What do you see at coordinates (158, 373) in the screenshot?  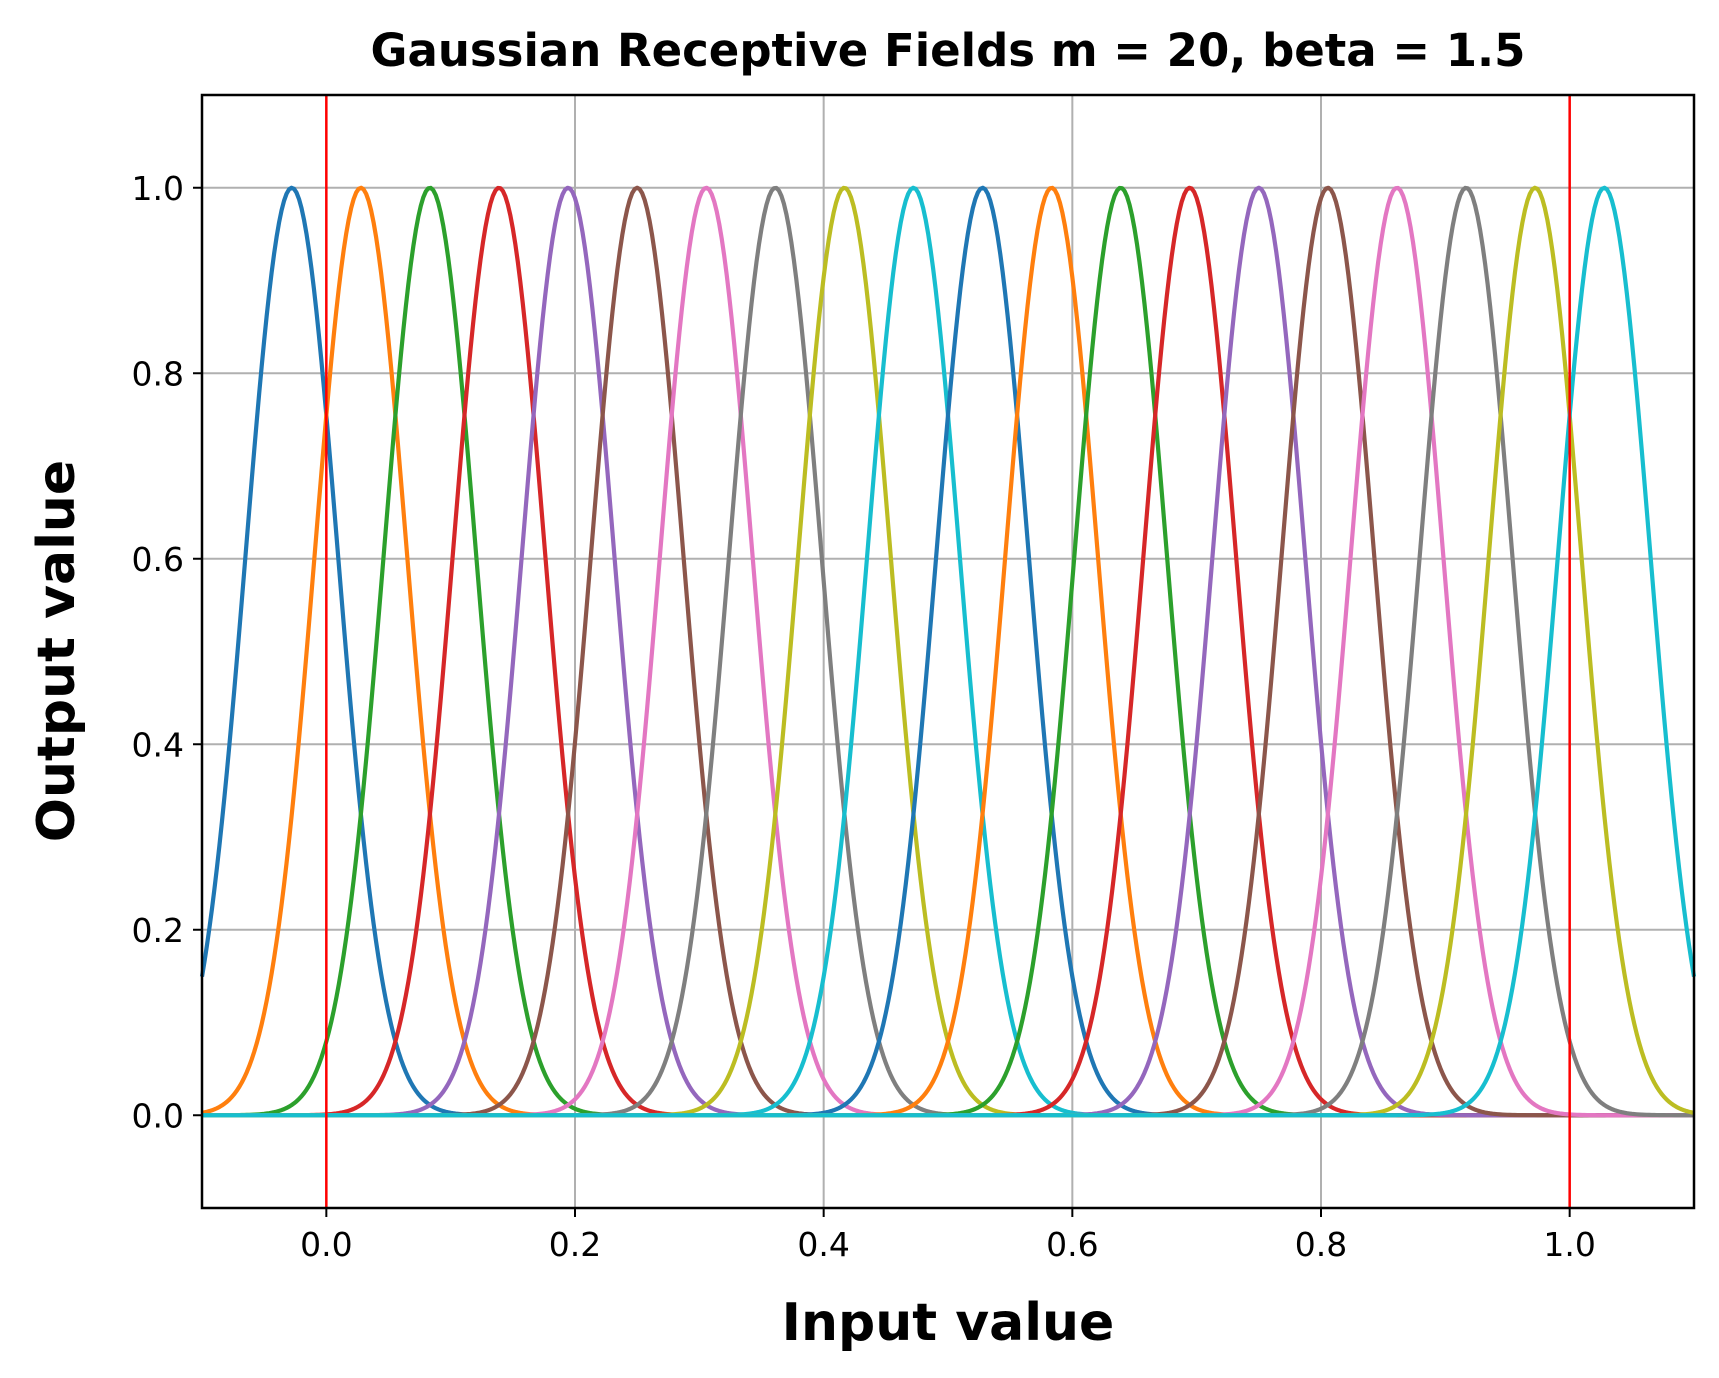 I see `y-tick-label: 0.8` at bounding box center [158, 373].